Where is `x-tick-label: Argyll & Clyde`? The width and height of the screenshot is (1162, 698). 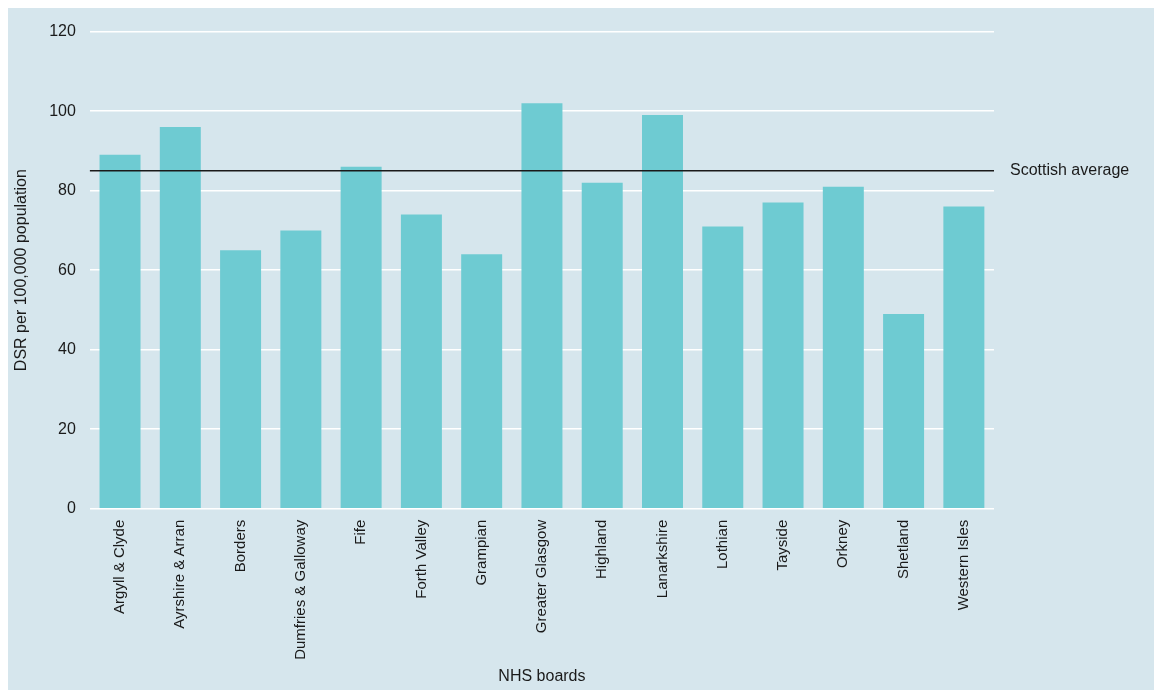
x-tick-label: Argyll & Clyde is located at coordinates (119, 566).